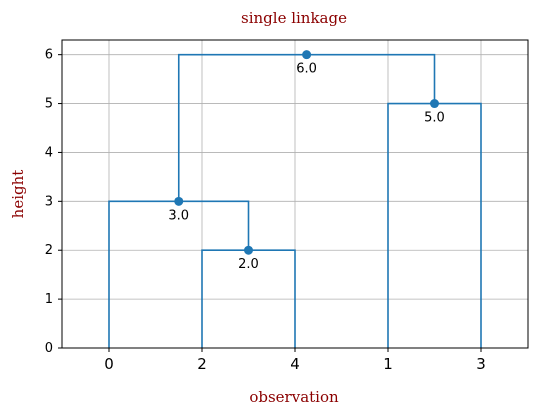 The width and height of the screenshot is (537, 416). Describe the element at coordinates (18, 194) in the screenshot. I see `y-axis-label: height` at that location.